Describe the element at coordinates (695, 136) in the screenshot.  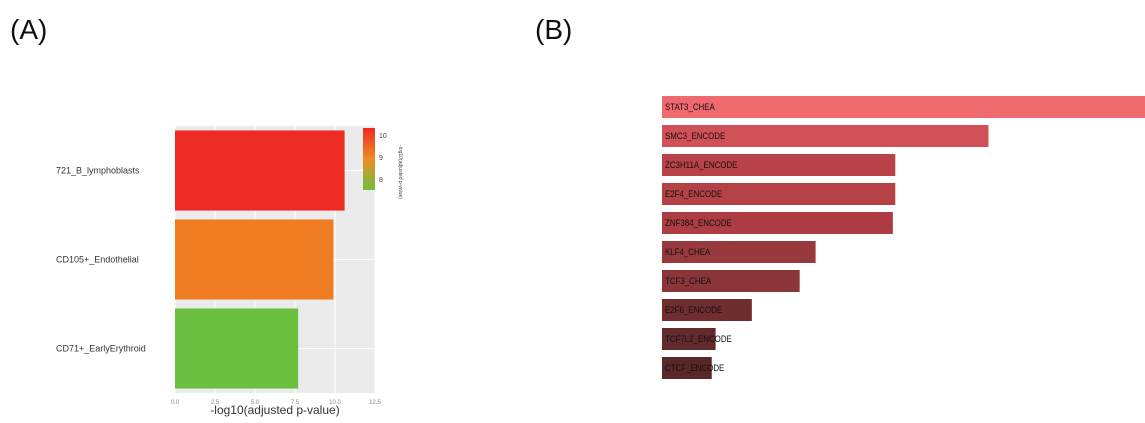
I see `bar-label: SMC3_ENCODE` at that location.